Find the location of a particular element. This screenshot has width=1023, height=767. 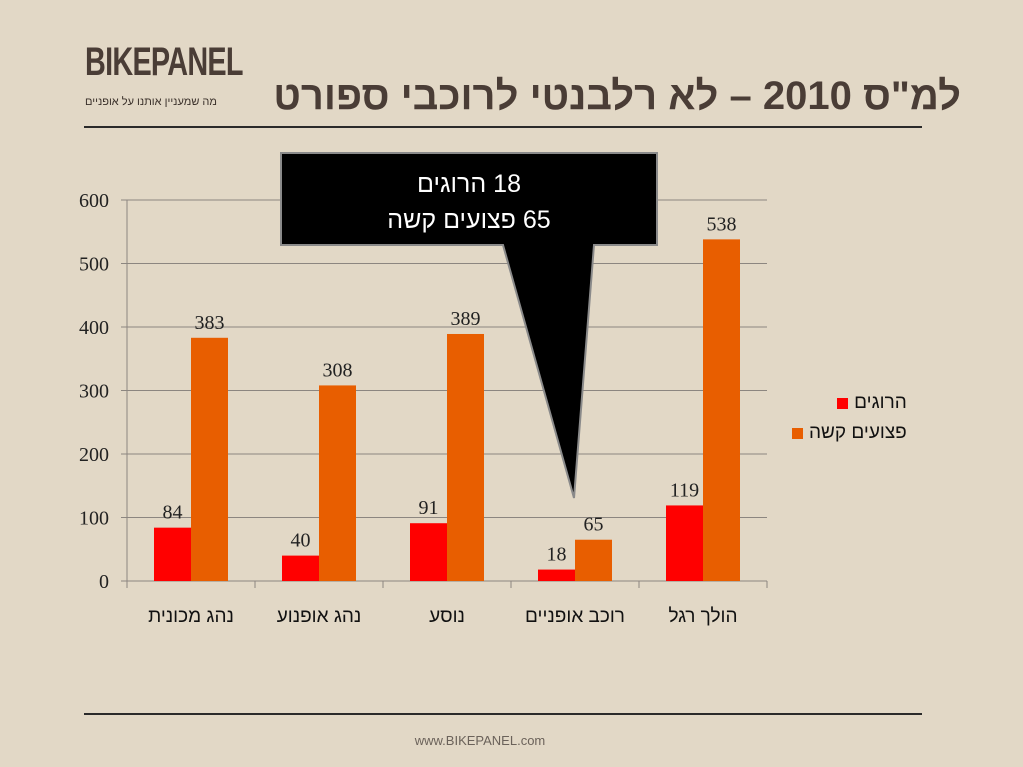

brand-tagline: מה שמעניין אותנו על אופניים is located at coordinates (151, 102).